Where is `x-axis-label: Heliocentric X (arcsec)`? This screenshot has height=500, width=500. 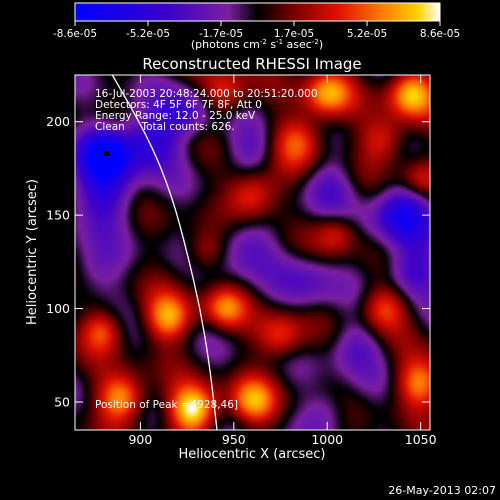
x-axis-label: Heliocentric X (arcsec) is located at coordinates (252, 454).